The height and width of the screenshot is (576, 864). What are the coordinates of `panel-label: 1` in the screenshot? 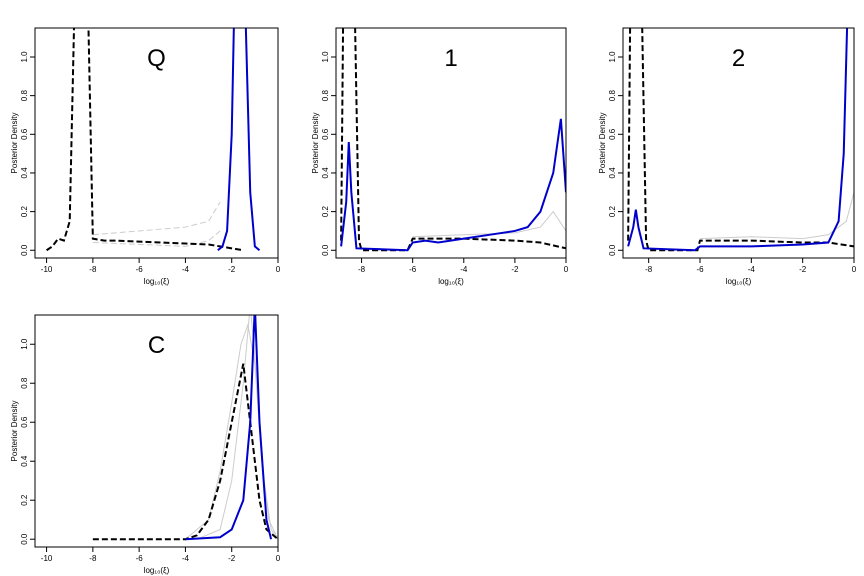 It's located at (450, 58).